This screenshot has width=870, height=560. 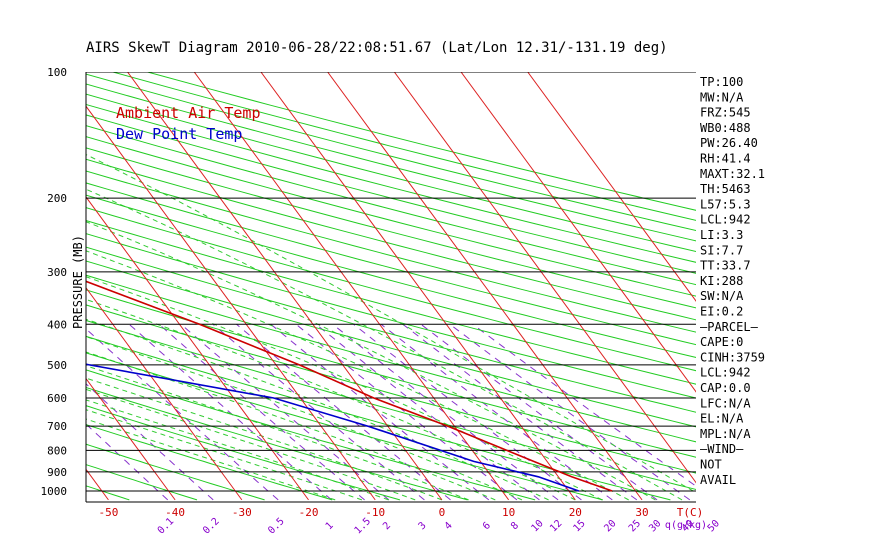 What do you see at coordinates (242, 512) in the screenshot?
I see `bottom-temp-tick-label: -30` at bounding box center [242, 512].